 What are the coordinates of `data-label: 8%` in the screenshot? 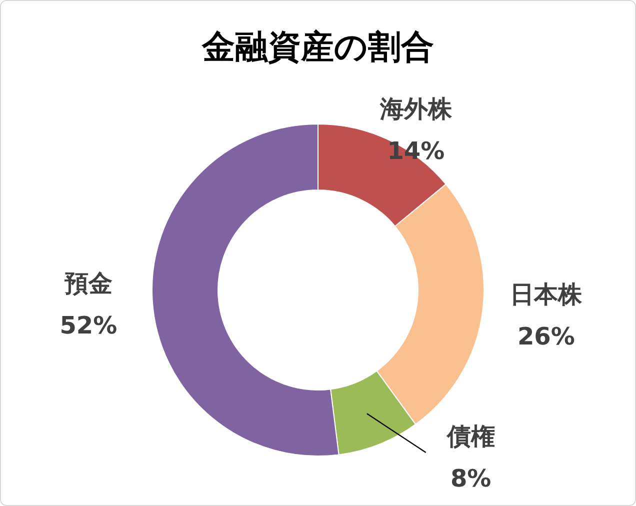 It's located at (471, 478).